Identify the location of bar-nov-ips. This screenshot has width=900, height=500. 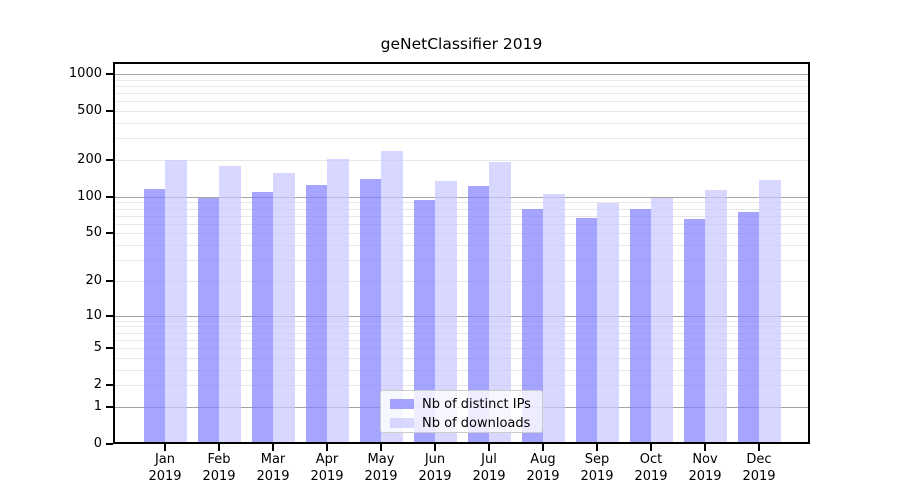
(694, 331).